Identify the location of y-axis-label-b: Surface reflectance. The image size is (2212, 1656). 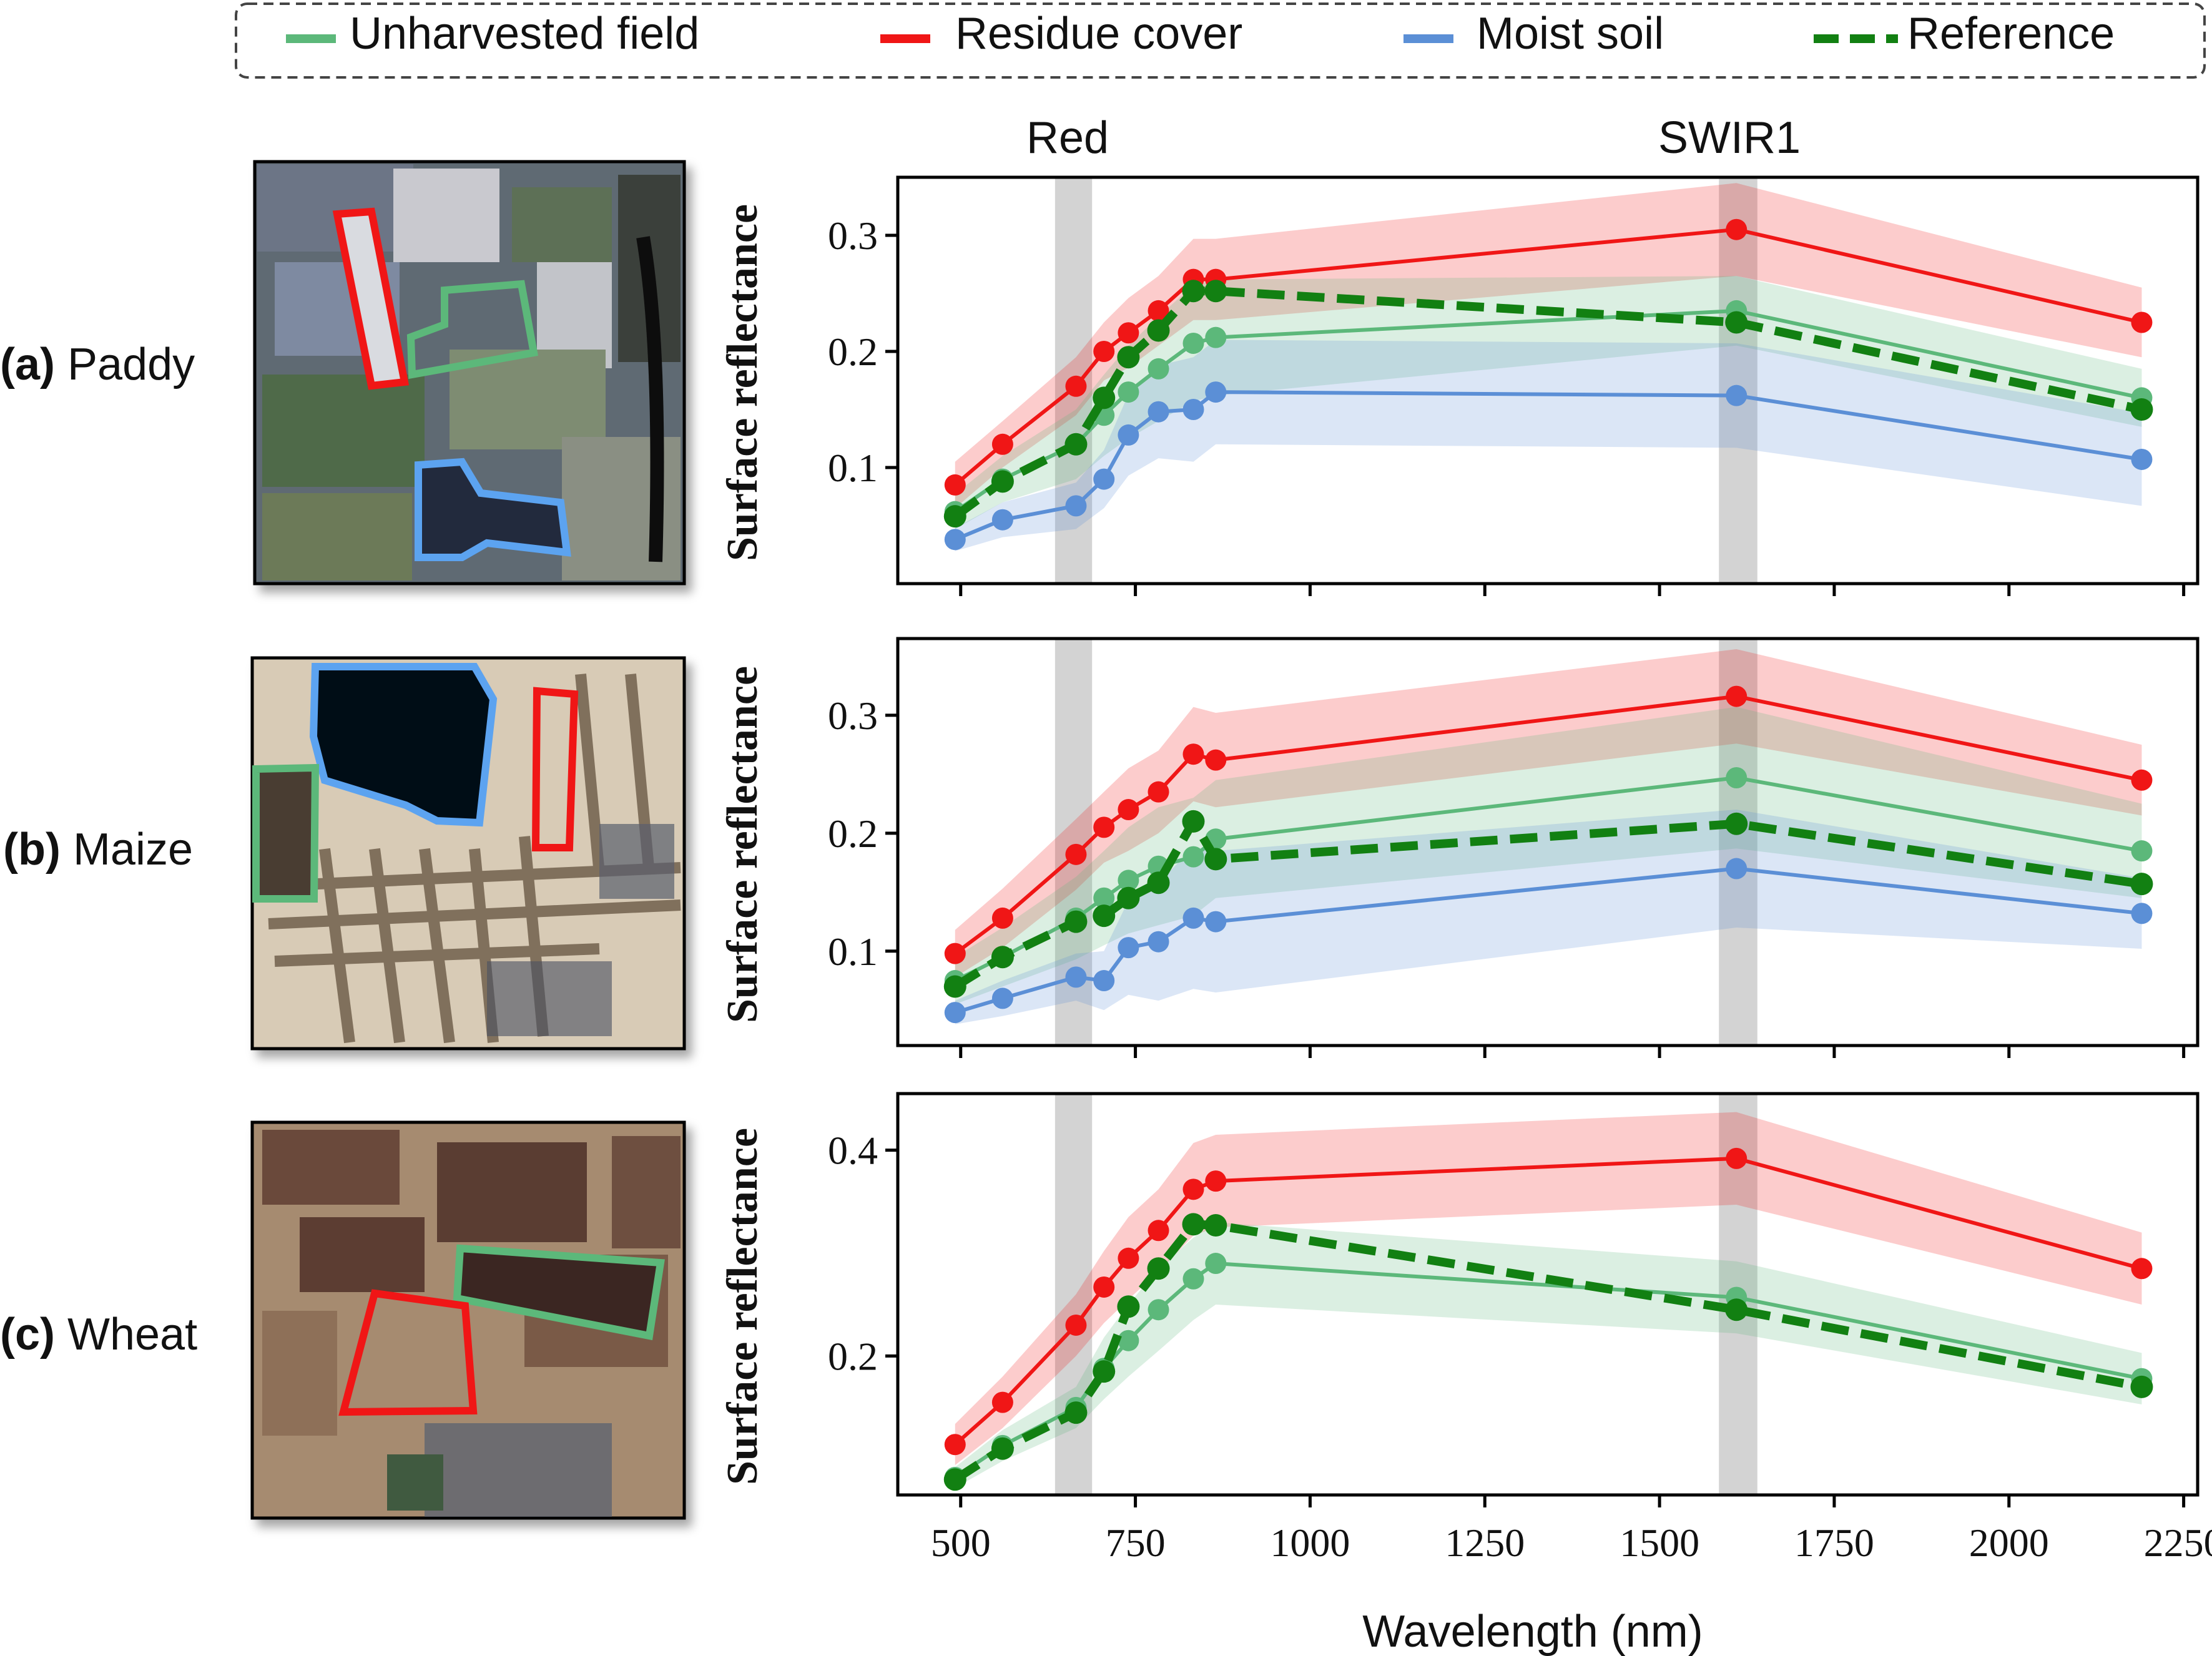
(743, 844).